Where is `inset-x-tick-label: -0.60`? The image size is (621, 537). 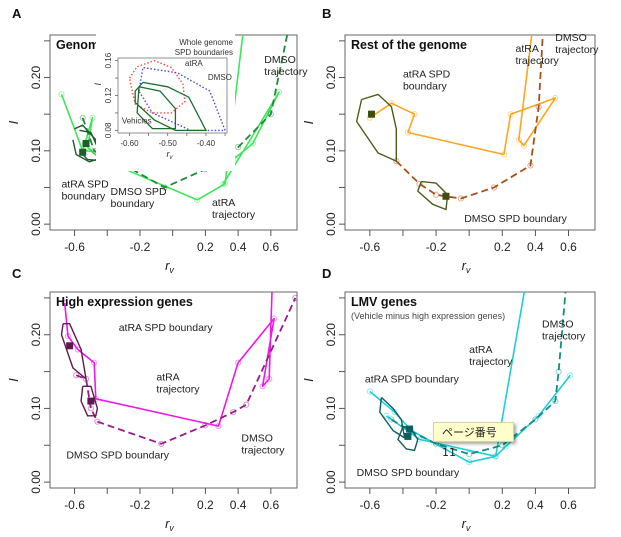 inset-x-tick-label: -0.60 is located at coordinates (129, 143).